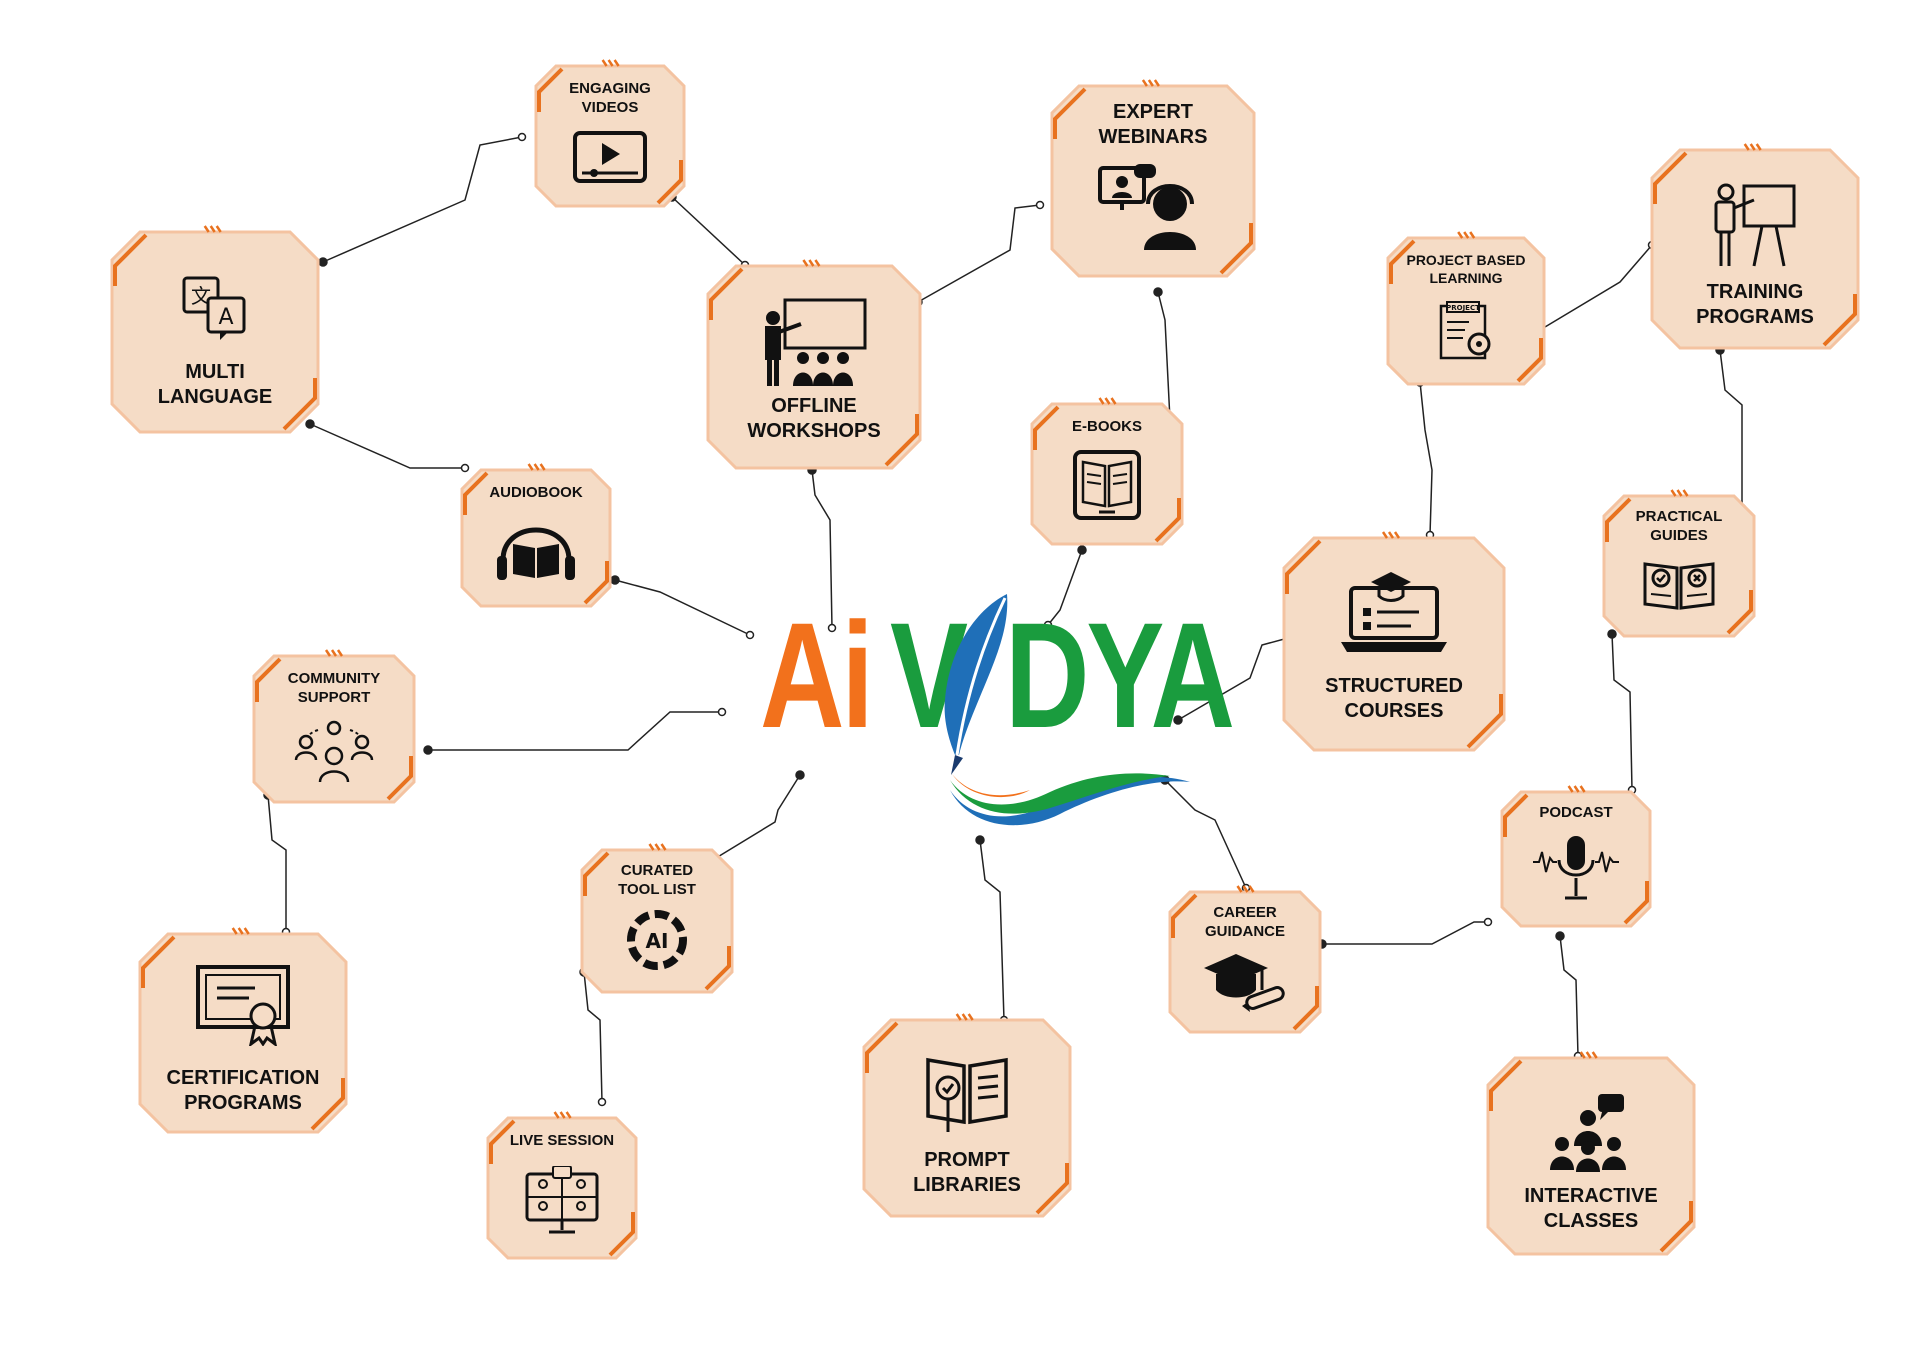 Image resolution: width=1920 pixels, height=1357 pixels. What do you see at coordinates (562, 1200) in the screenshot?
I see `video-call-icon` at bounding box center [562, 1200].